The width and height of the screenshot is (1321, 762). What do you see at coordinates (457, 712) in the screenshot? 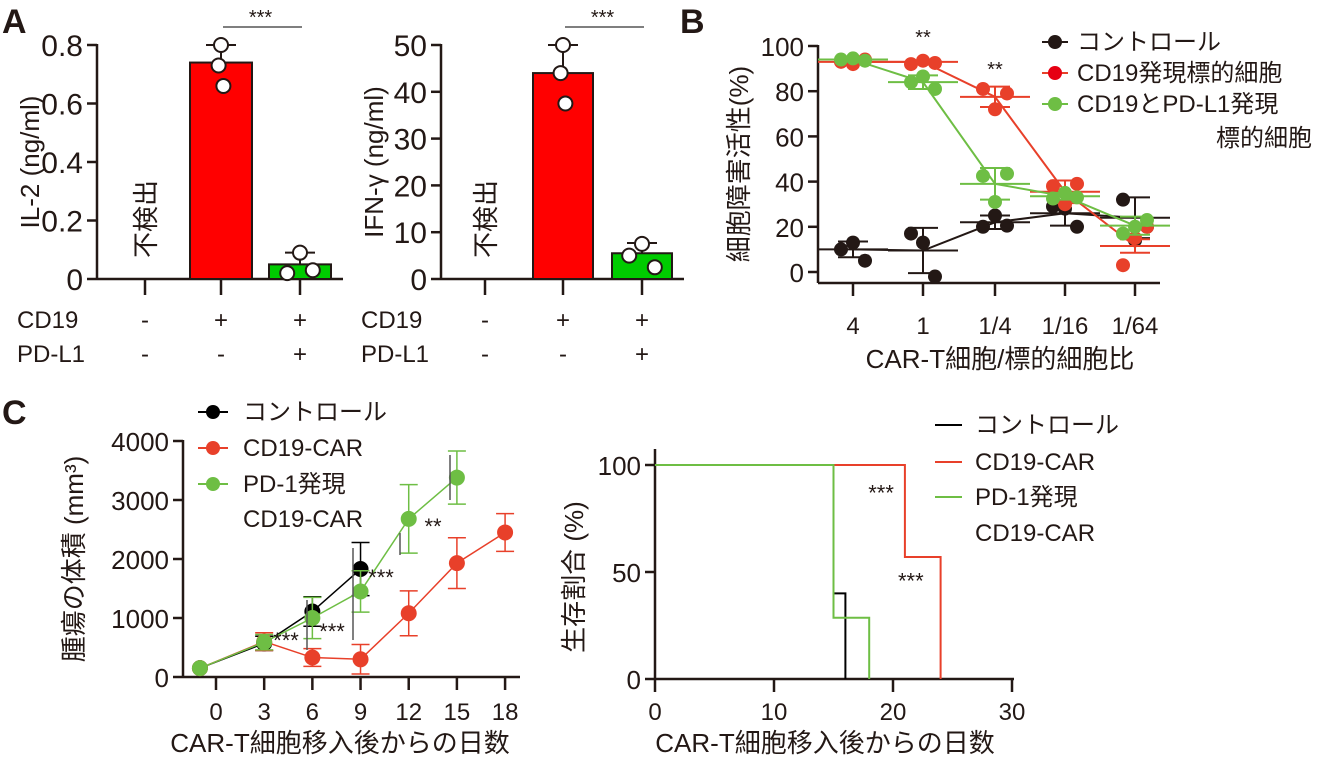
I see `x-tick-label: 15` at bounding box center [457, 712].